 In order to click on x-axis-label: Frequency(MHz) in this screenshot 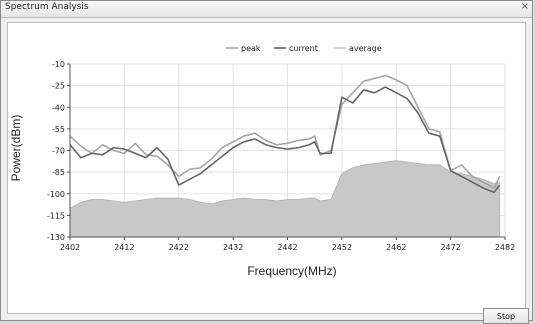, I will do `click(291, 271)`.